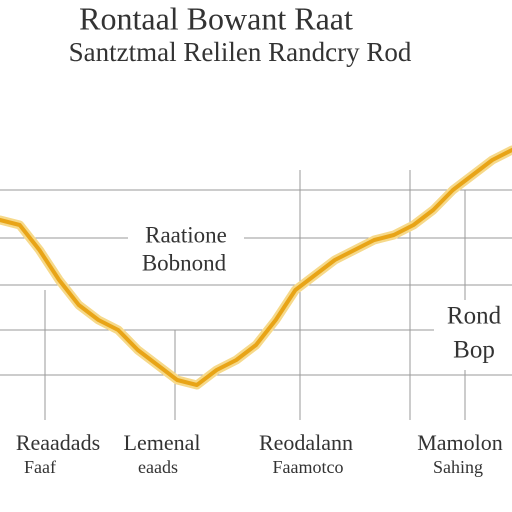 This screenshot has height=512, width=512. I want to click on x-label: eaads, so click(158, 467).